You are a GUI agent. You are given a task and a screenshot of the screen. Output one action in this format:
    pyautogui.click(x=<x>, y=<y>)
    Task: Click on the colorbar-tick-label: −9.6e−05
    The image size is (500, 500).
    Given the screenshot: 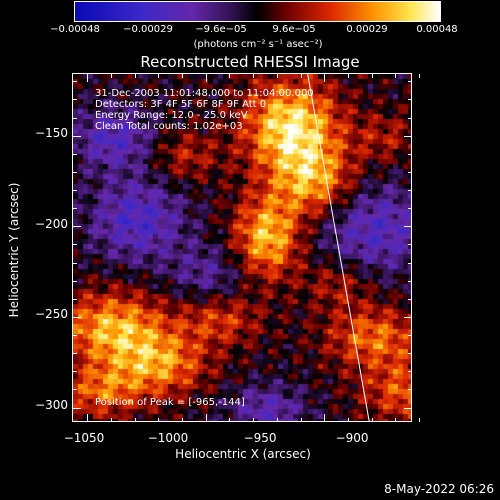 What is the action you would take?
    pyautogui.click(x=221, y=29)
    